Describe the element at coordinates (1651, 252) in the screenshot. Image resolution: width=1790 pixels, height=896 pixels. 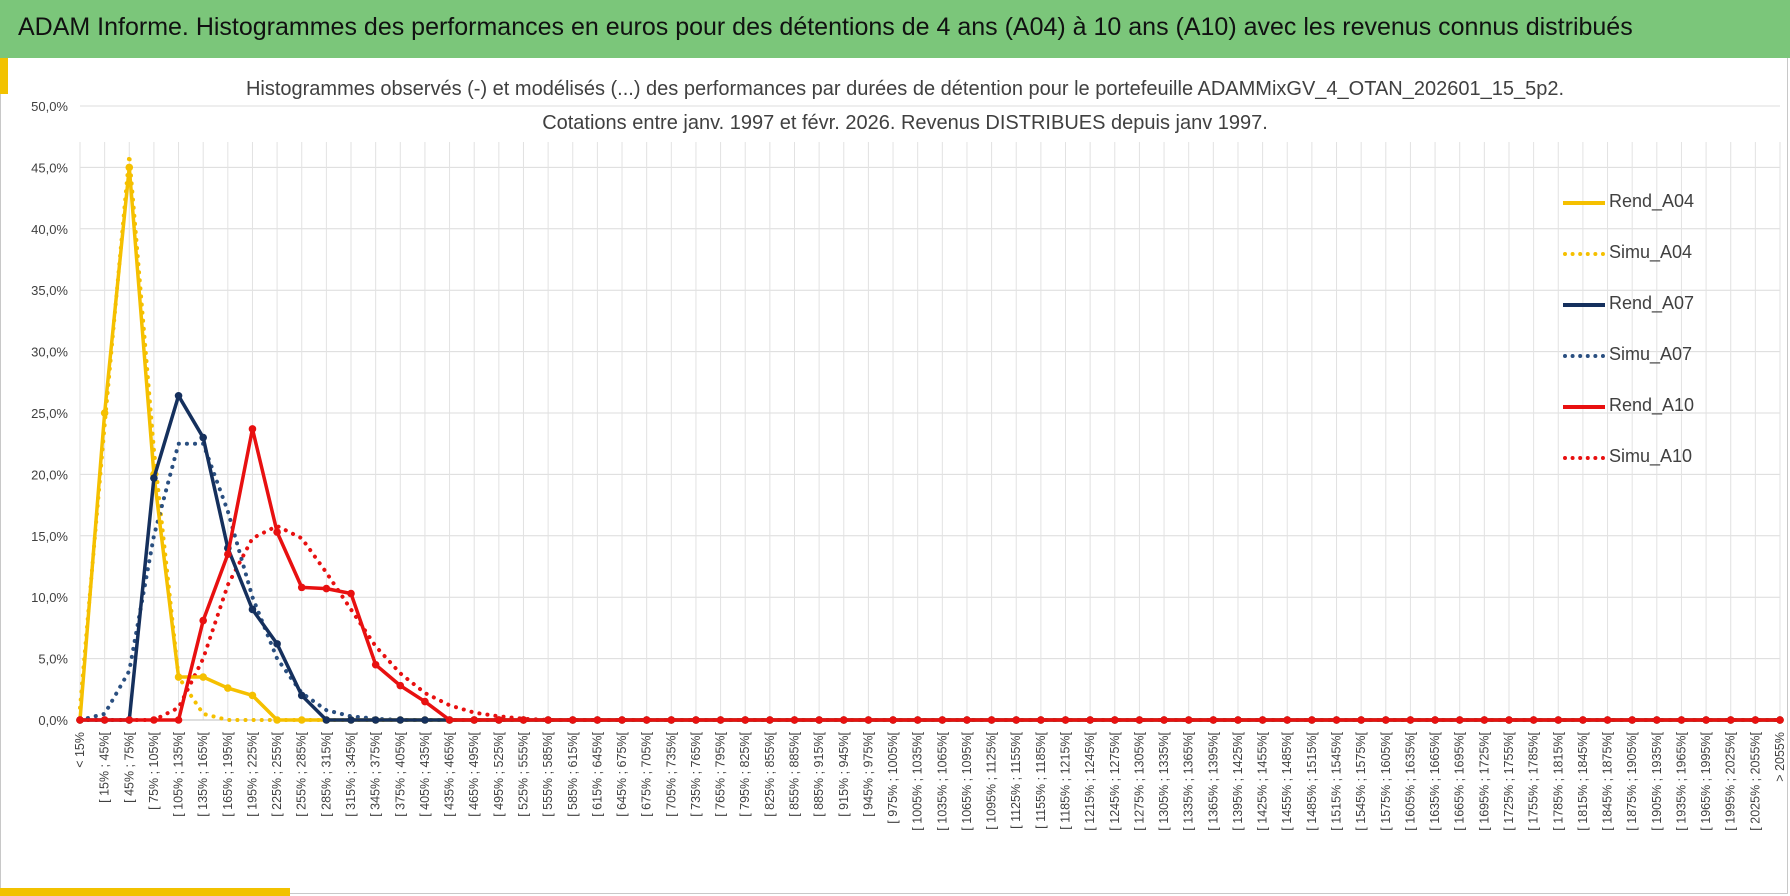
I see `legend-label: Simu_A04` at that location.